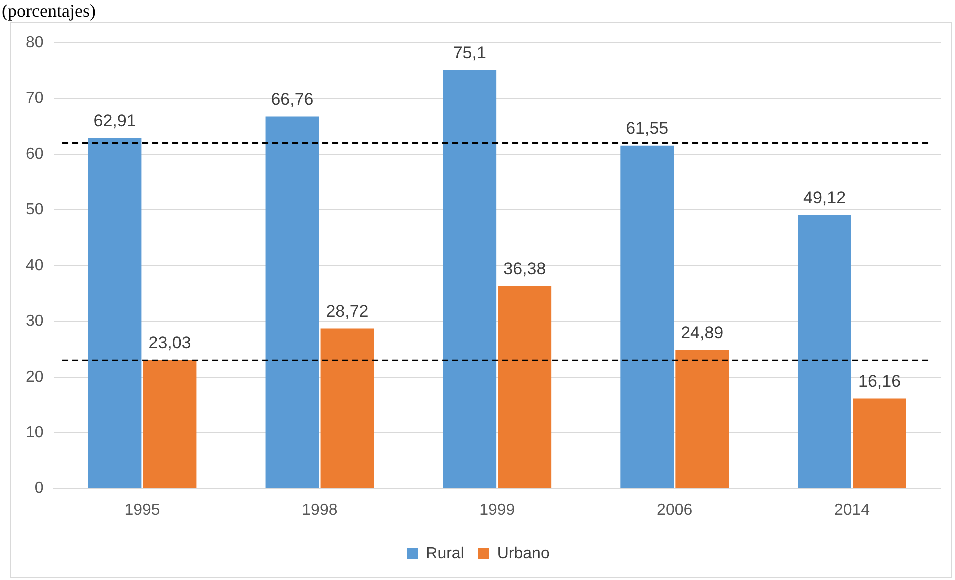 This screenshot has height=580, width=955. What do you see at coordinates (35, 99) in the screenshot?
I see `y-tick-label: 70` at bounding box center [35, 99].